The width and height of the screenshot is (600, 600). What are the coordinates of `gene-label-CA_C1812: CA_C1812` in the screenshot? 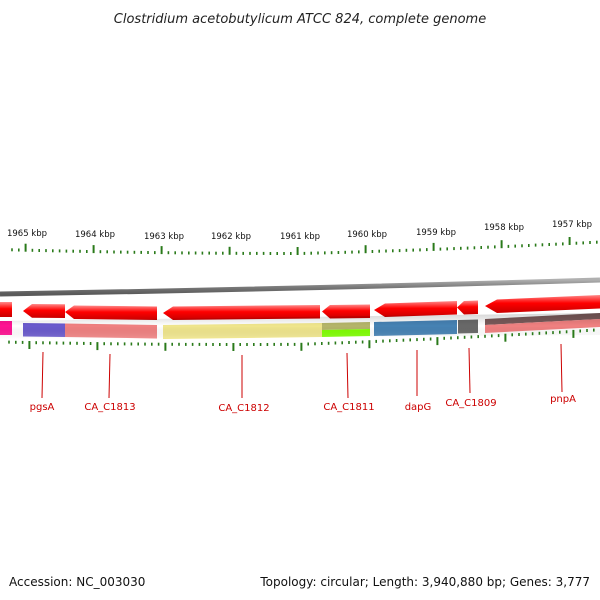 It's located at (243, 408).